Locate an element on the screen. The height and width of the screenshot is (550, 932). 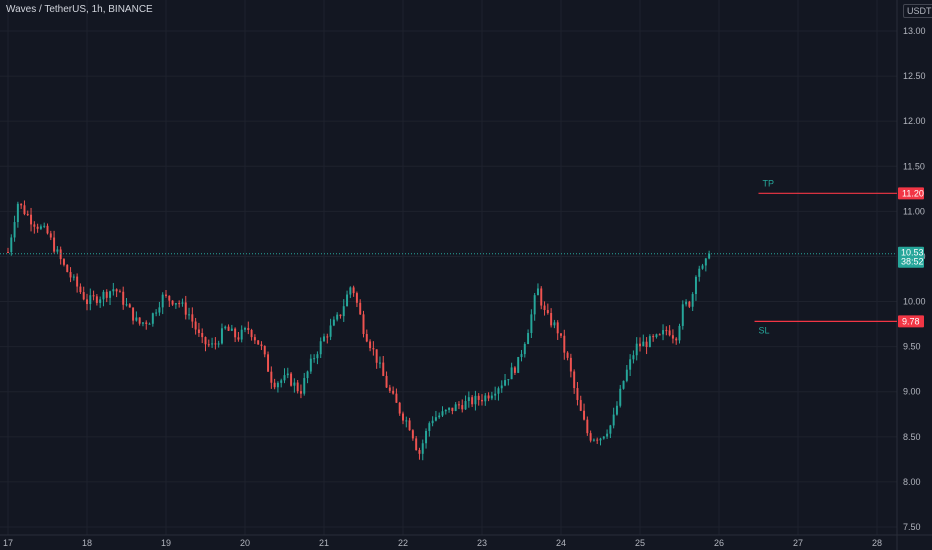
bar-countdown: 38:52 is located at coordinates (912, 262).